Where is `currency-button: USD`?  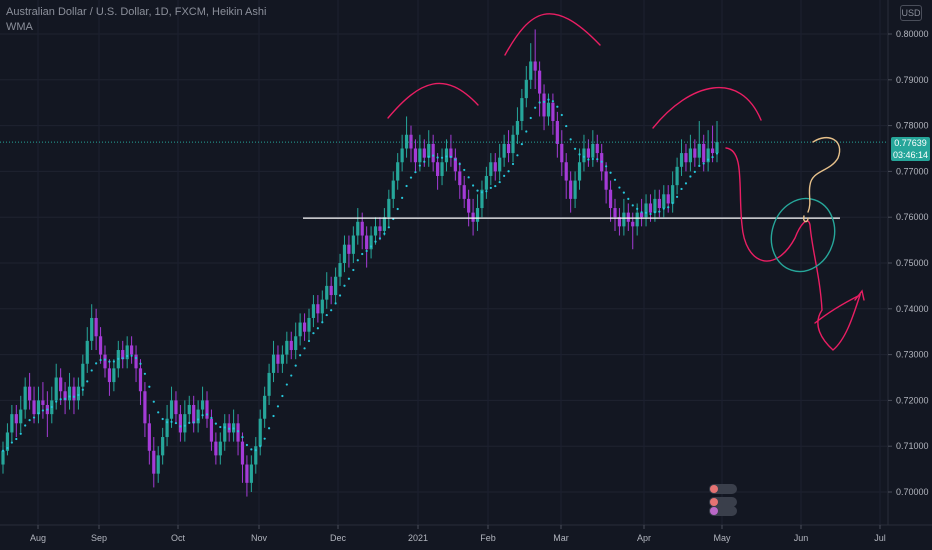 currency-button: USD is located at coordinates (911, 13).